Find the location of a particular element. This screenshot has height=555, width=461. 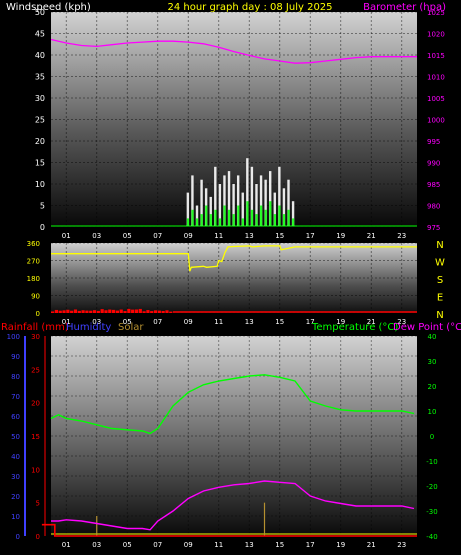

barometer-tick-label: 1015 is located at coordinates (436, 56).